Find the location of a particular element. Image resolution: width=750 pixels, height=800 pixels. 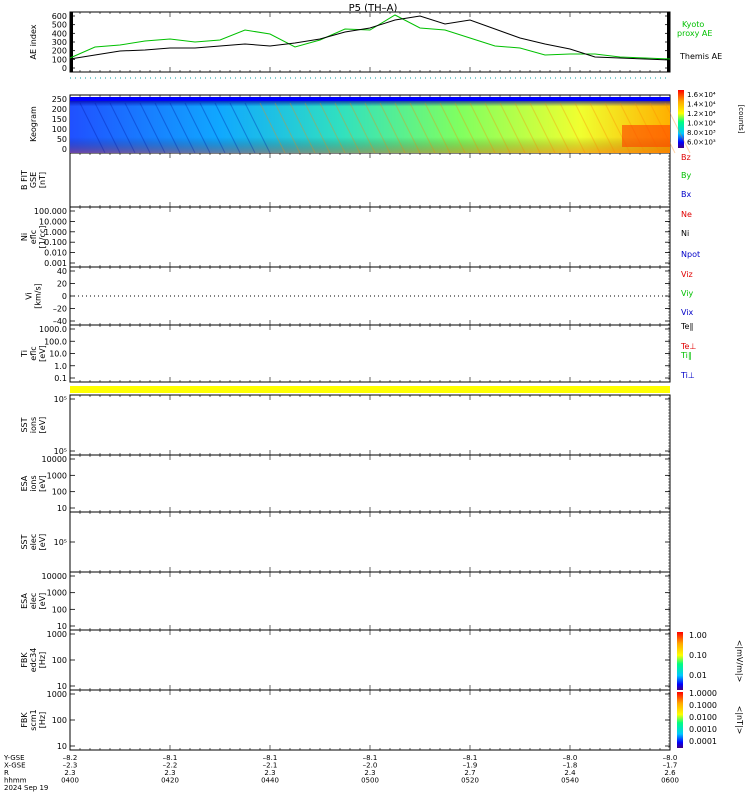

colorbar-tick-label: 0.0010 is located at coordinates (703, 729).